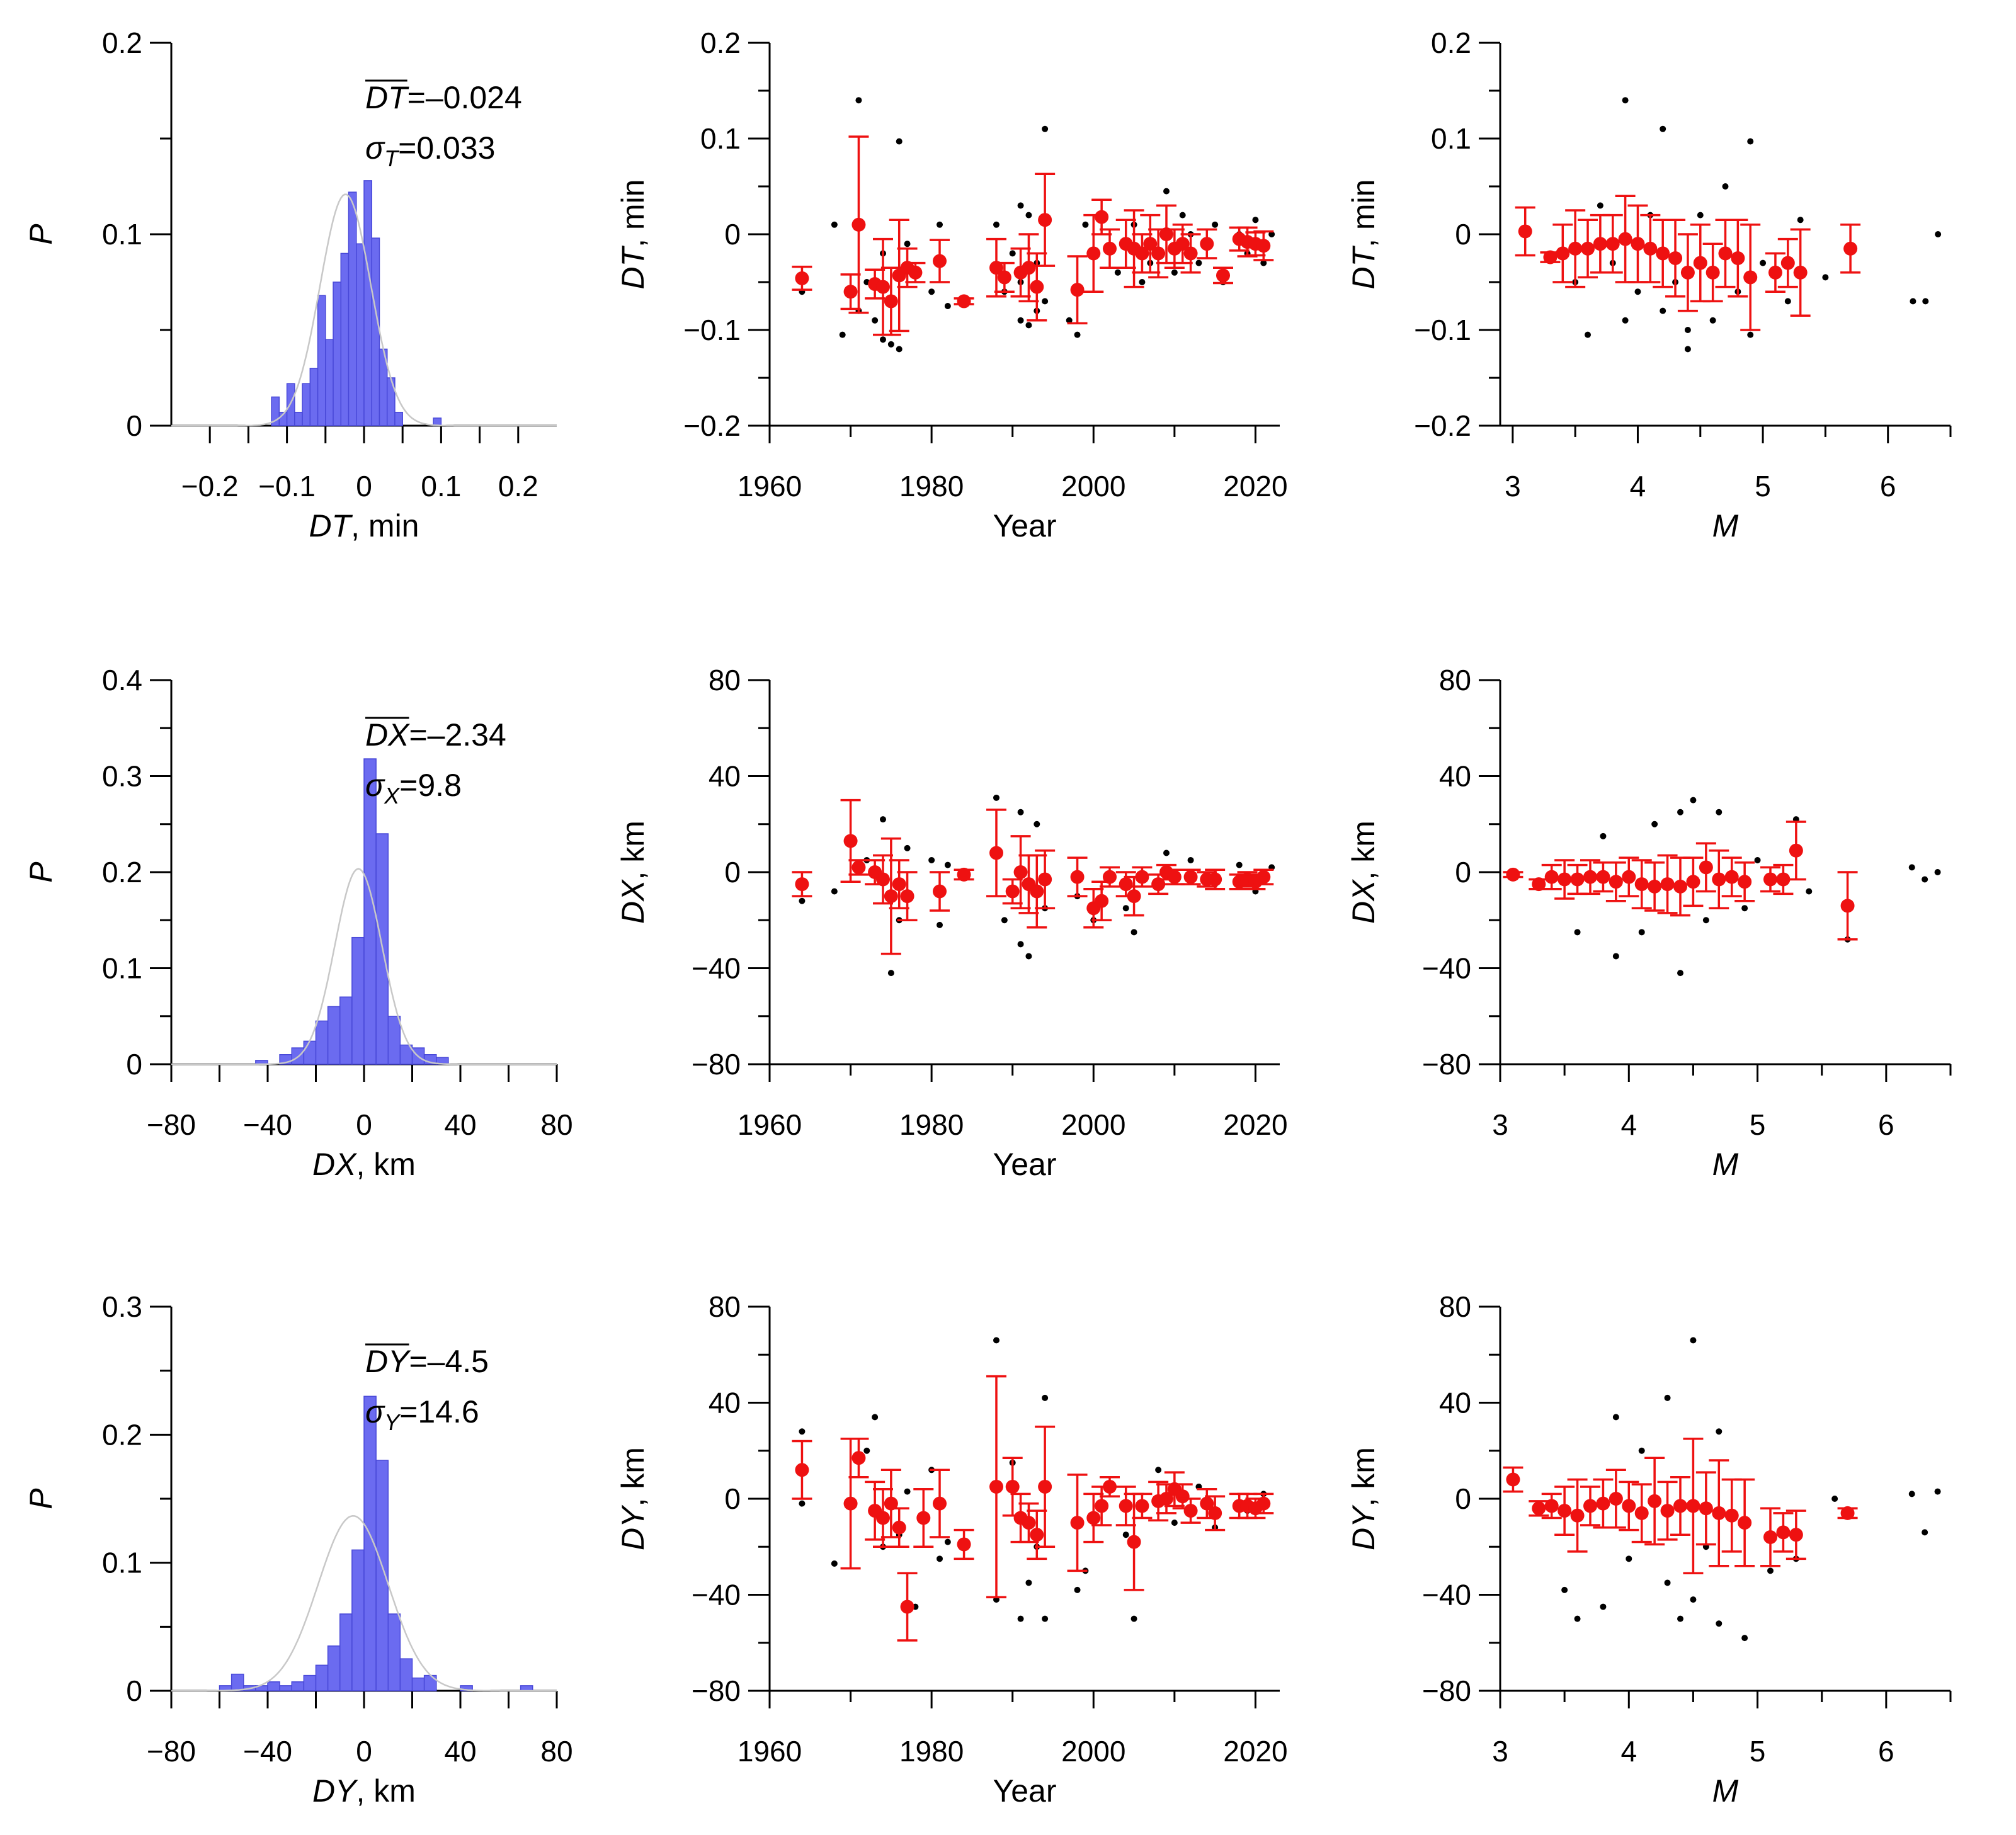 The image size is (2016, 1835). I want to click on x-tick-label: 40, so click(460, 1124).